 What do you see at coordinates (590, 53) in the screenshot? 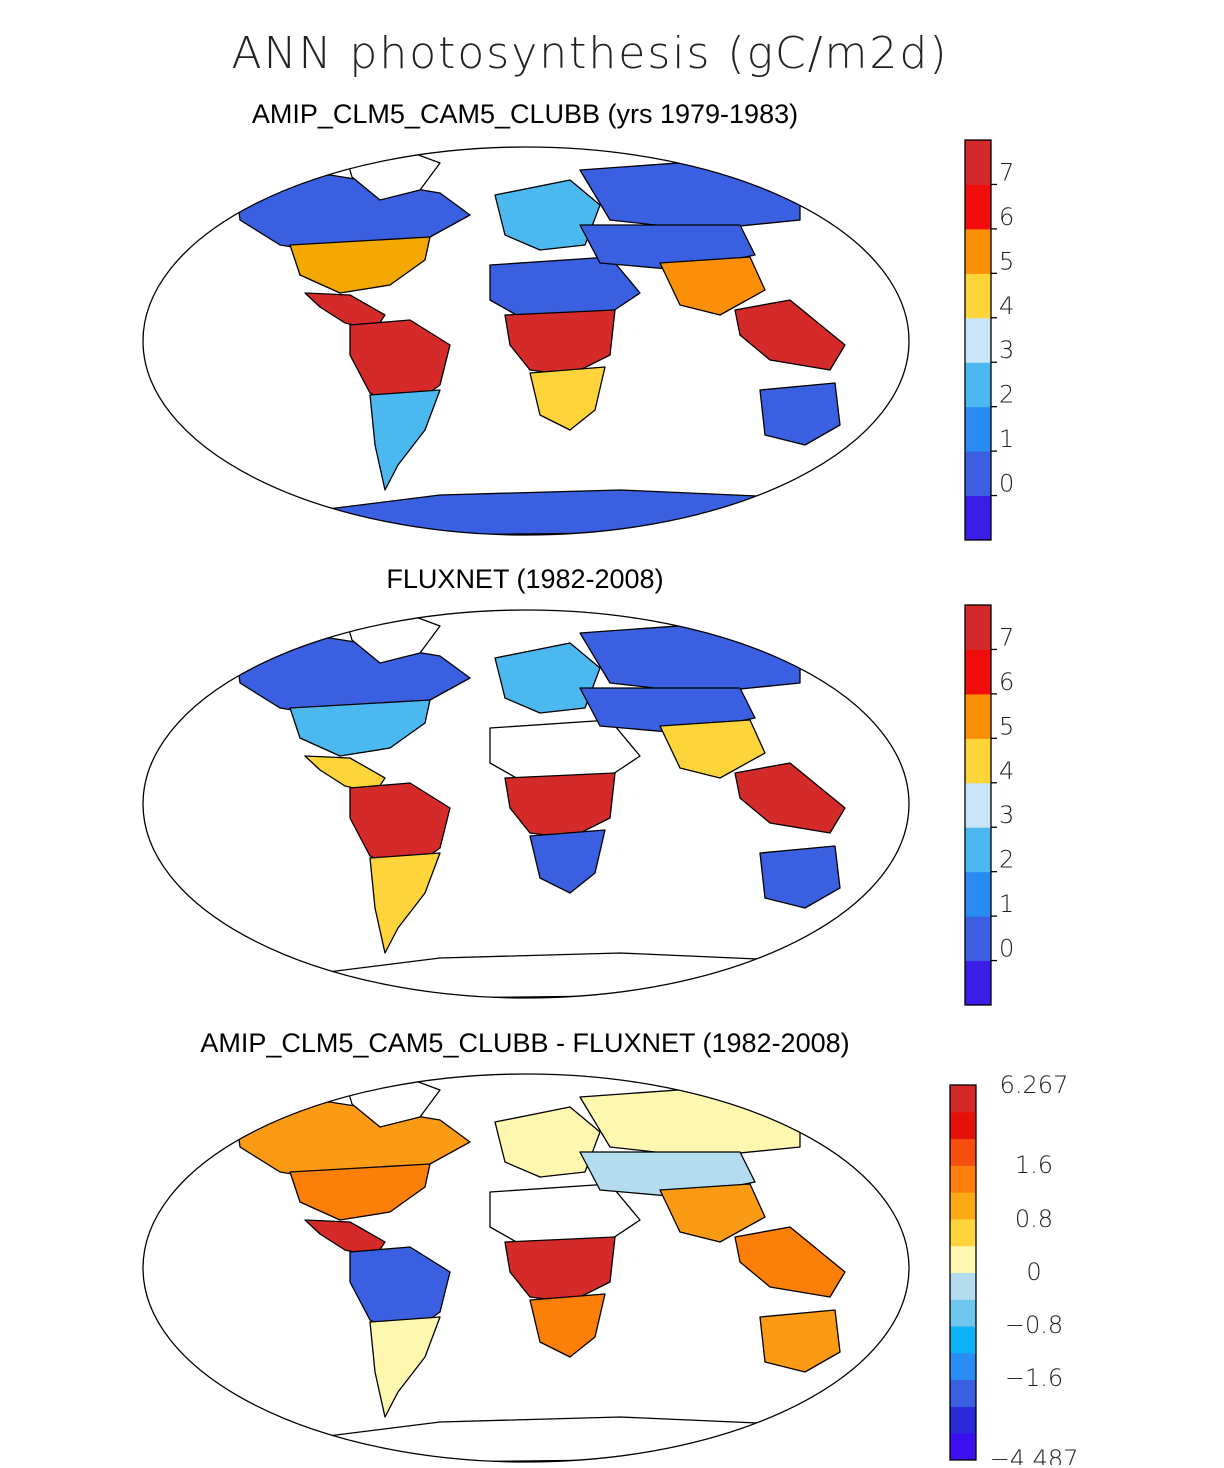
I see `main-title: ANN photosynthesis (gC/m2d)` at bounding box center [590, 53].